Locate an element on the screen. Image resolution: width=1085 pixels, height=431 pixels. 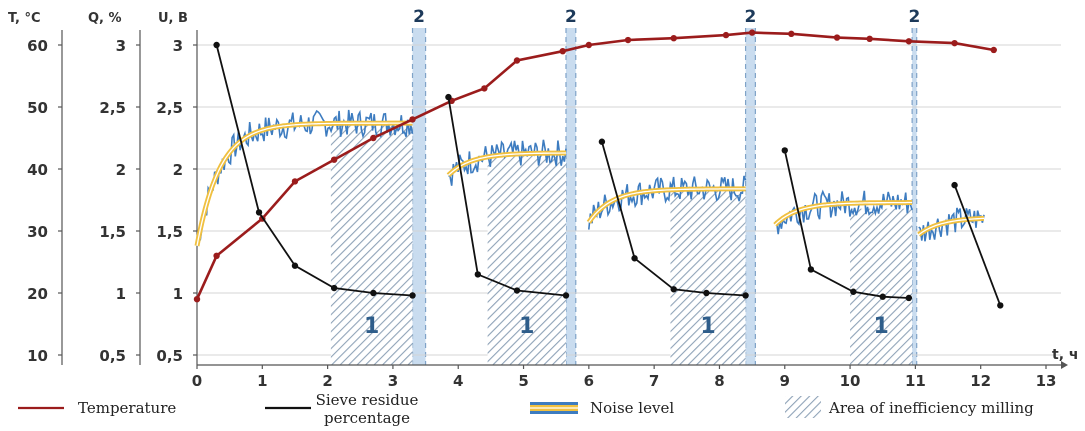
x-tick-label: 9 is located at coordinates (785, 381).